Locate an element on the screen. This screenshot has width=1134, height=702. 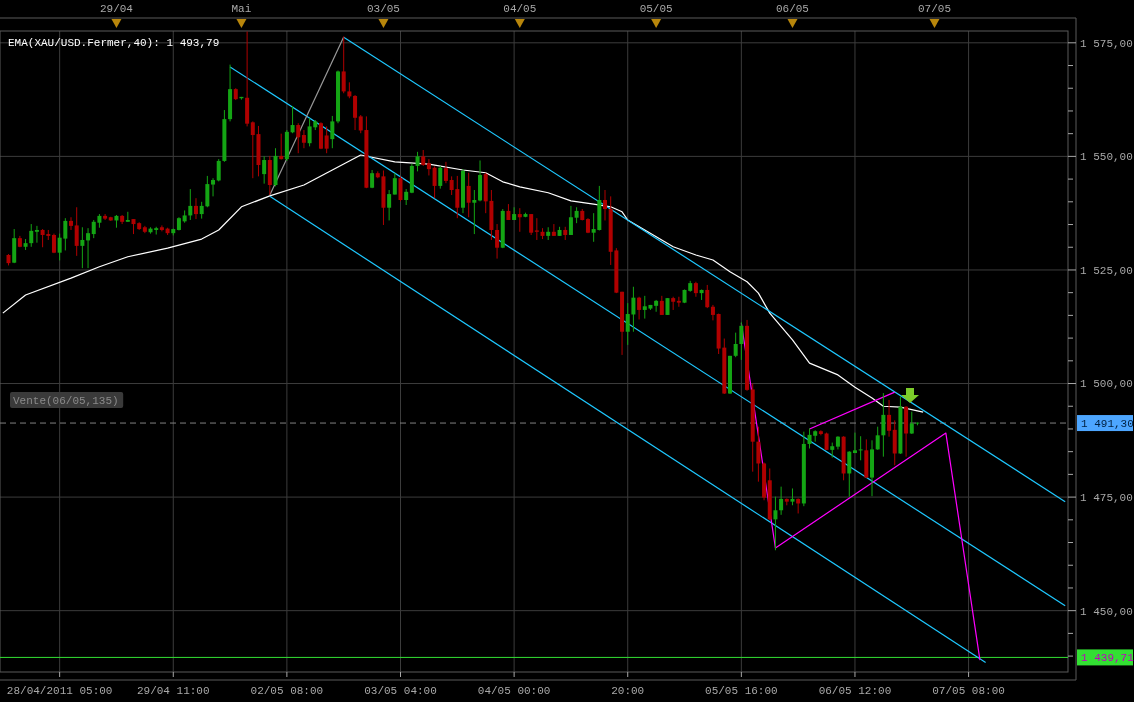
y-tick-label: 1 450,00 is located at coordinates (1106, 611).